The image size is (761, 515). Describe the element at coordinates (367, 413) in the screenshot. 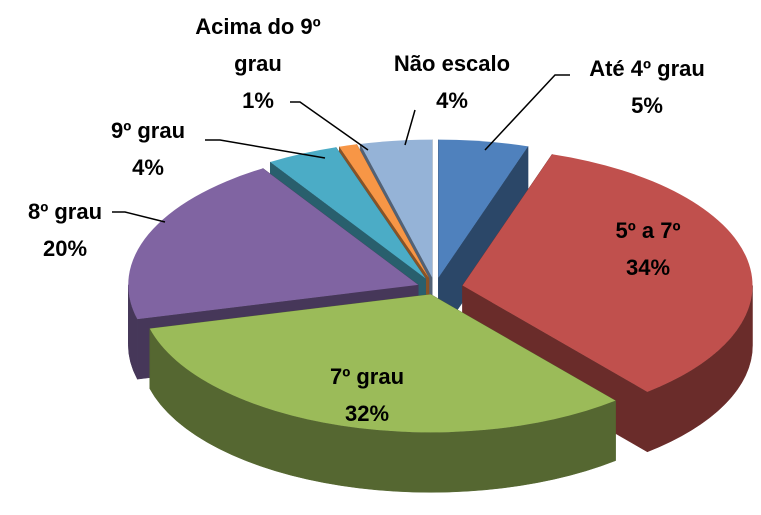

I see `value-label: 32%` at that location.